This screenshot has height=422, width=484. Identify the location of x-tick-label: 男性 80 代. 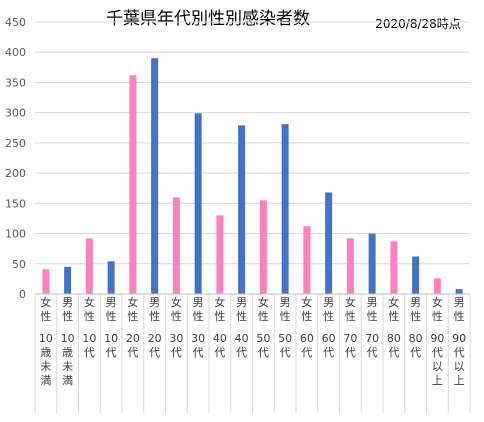
(416, 354).